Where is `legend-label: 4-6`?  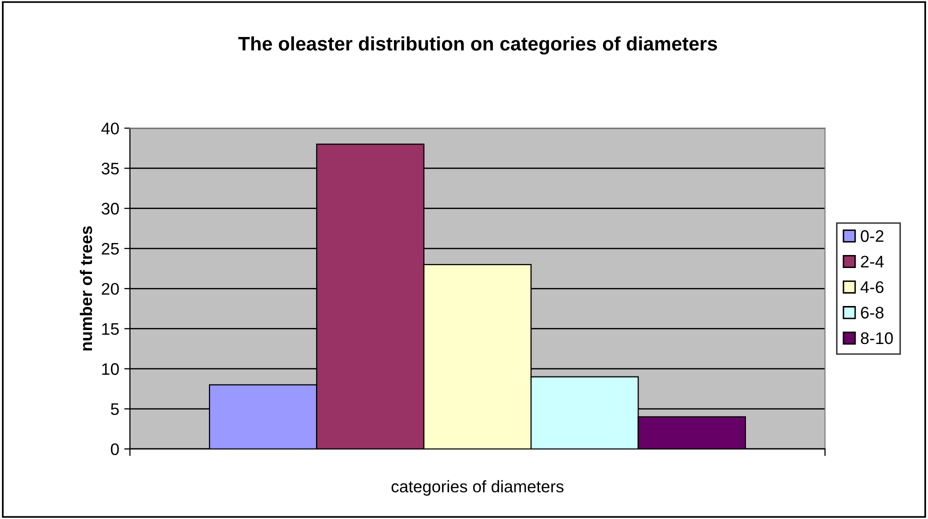
legend-label: 4-6 is located at coordinates (872, 287).